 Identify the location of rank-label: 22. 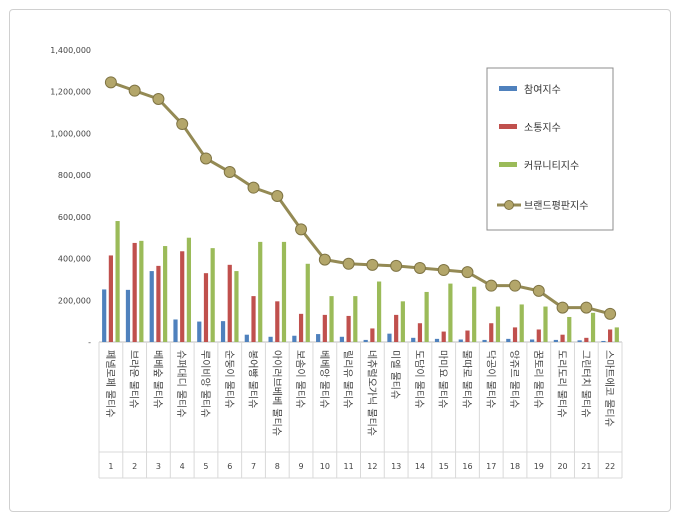
(610, 466).